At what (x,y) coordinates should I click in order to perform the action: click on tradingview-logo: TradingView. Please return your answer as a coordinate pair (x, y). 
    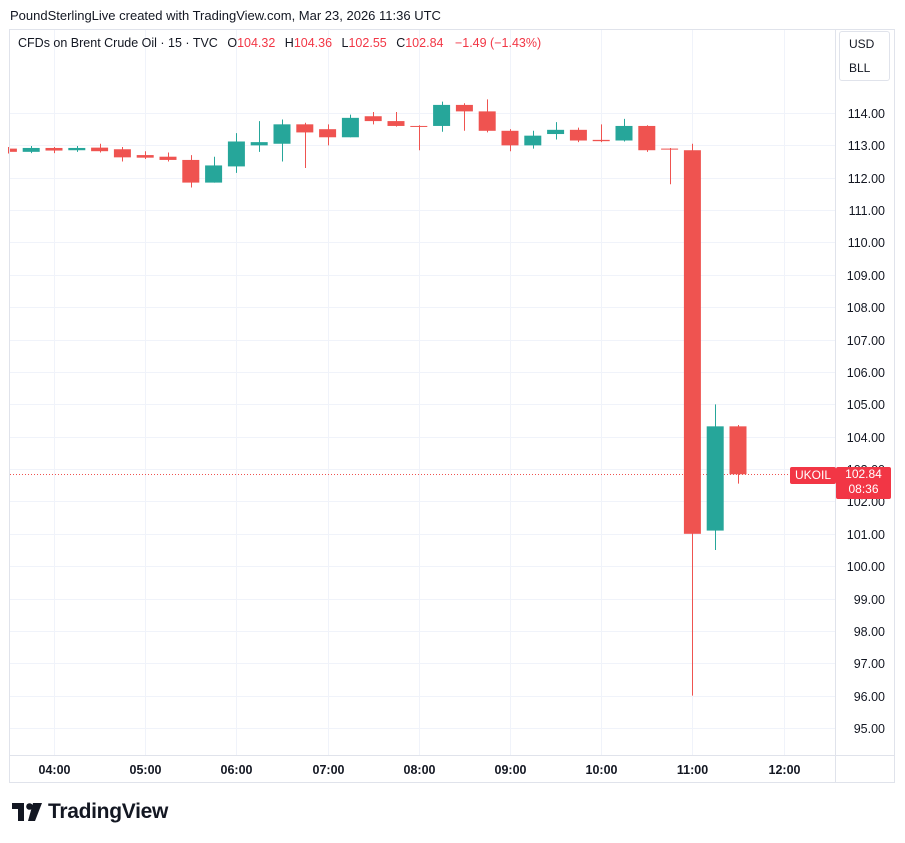
    Looking at the image, I should click on (90, 812).